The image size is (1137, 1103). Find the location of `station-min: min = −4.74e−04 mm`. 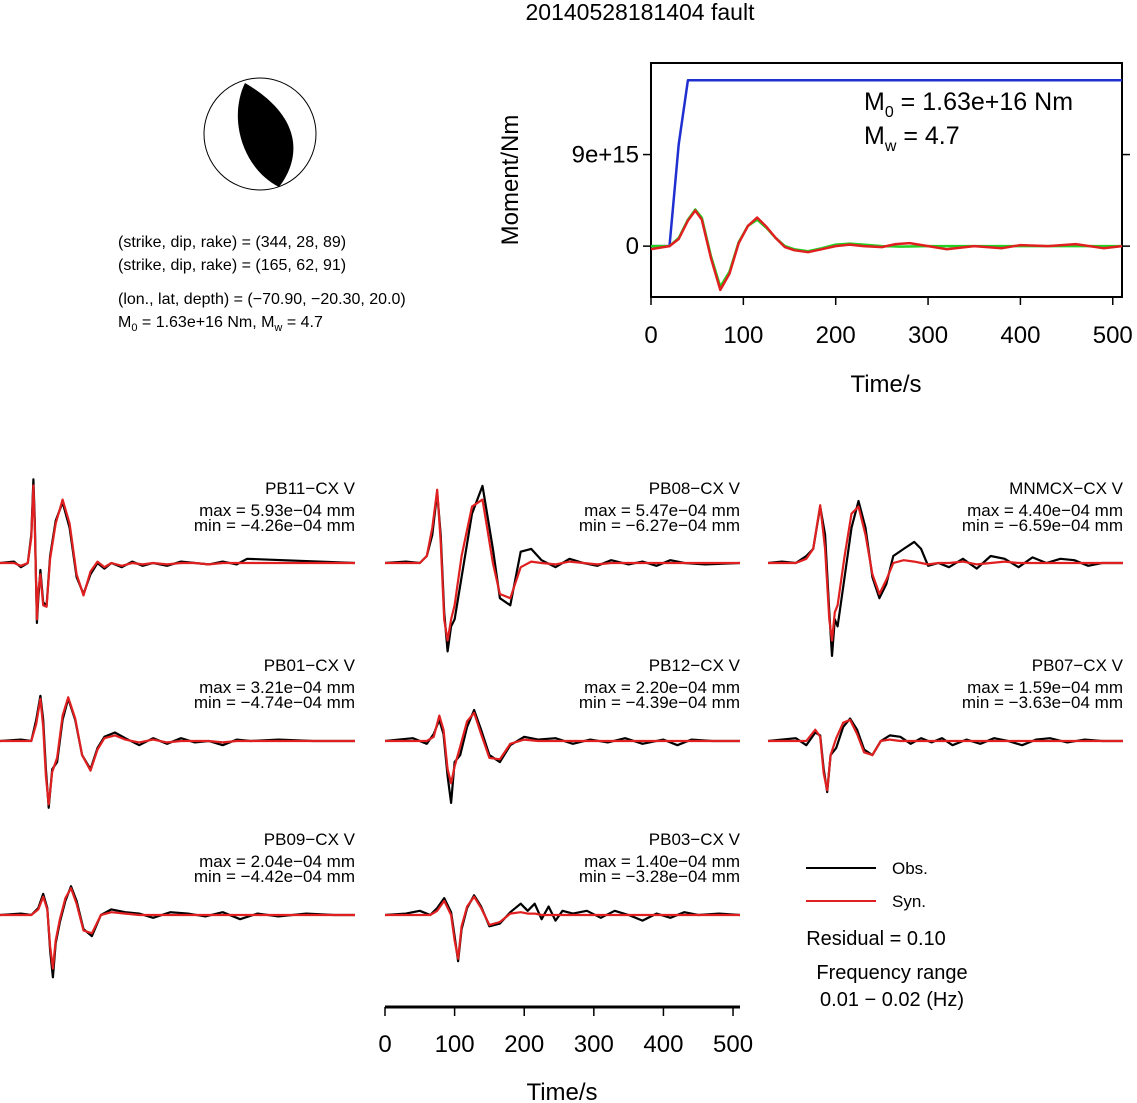

station-min: min = −4.74e−04 mm is located at coordinates (274, 702).